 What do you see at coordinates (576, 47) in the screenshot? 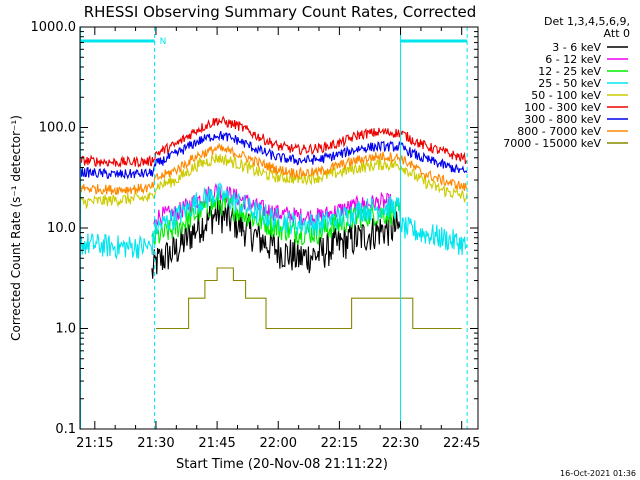
I see `legend-label-3-6kev: 3 - 6 keV` at bounding box center [576, 47].